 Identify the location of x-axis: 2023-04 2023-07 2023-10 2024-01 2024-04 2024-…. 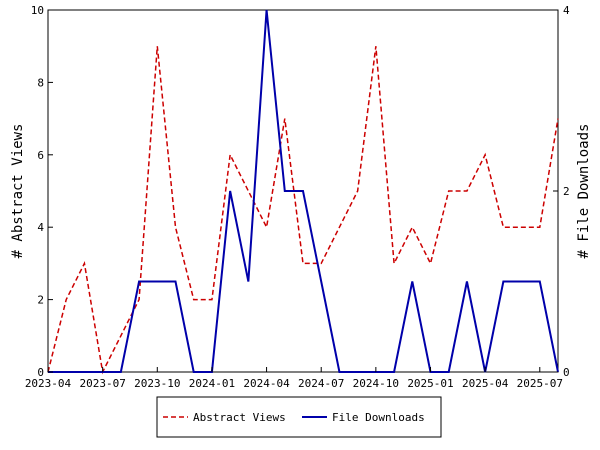
(294, 378).